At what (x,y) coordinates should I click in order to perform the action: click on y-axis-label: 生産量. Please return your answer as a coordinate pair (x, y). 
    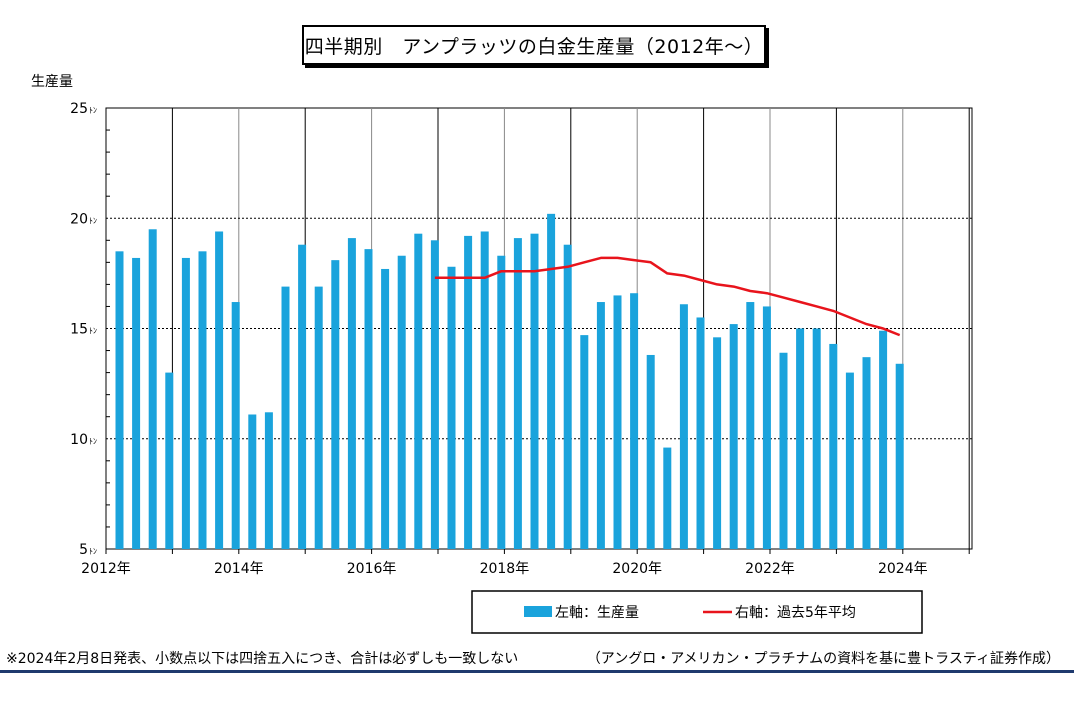
    Looking at the image, I should click on (52, 82).